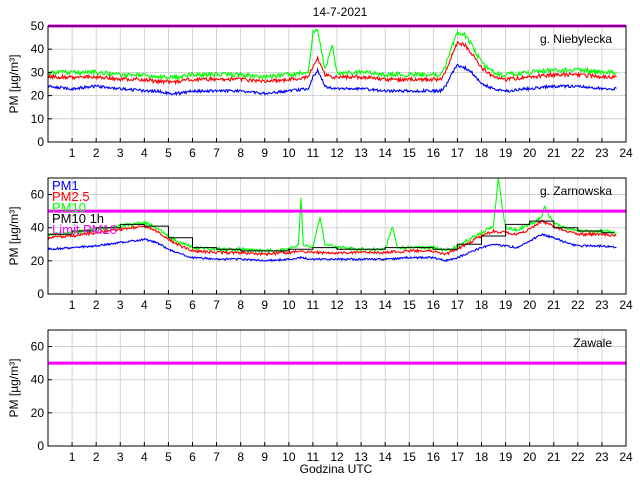 Image resolution: width=640 pixels, height=480 pixels. What do you see at coordinates (69, 207) in the screenshot?
I see `legend-entry: PM10` at bounding box center [69, 207].